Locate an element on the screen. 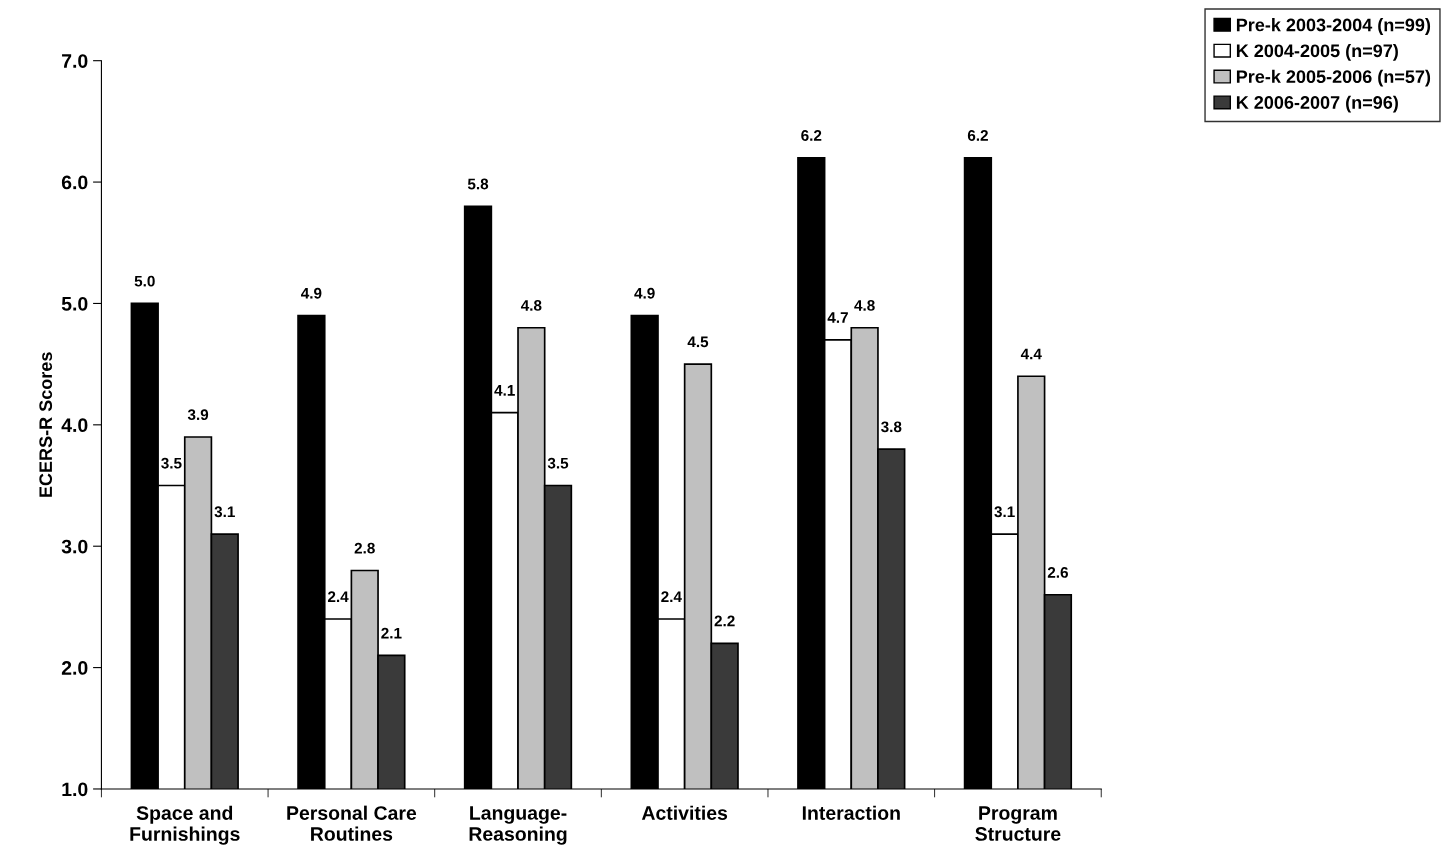 The height and width of the screenshot is (867, 1449). x-tick-label: Program Structure is located at coordinates (1018, 823).